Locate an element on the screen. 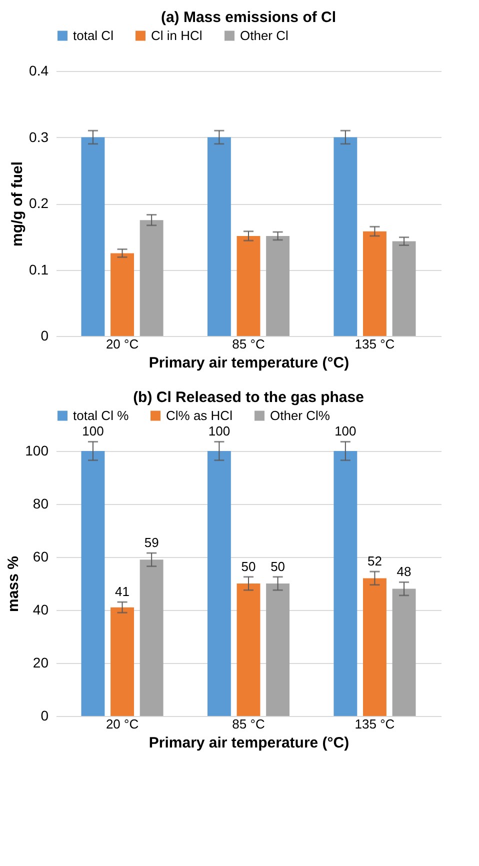 The width and height of the screenshot is (479, 866). y-axis-title: mg/g of fuel is located at coordinates (17, 204).